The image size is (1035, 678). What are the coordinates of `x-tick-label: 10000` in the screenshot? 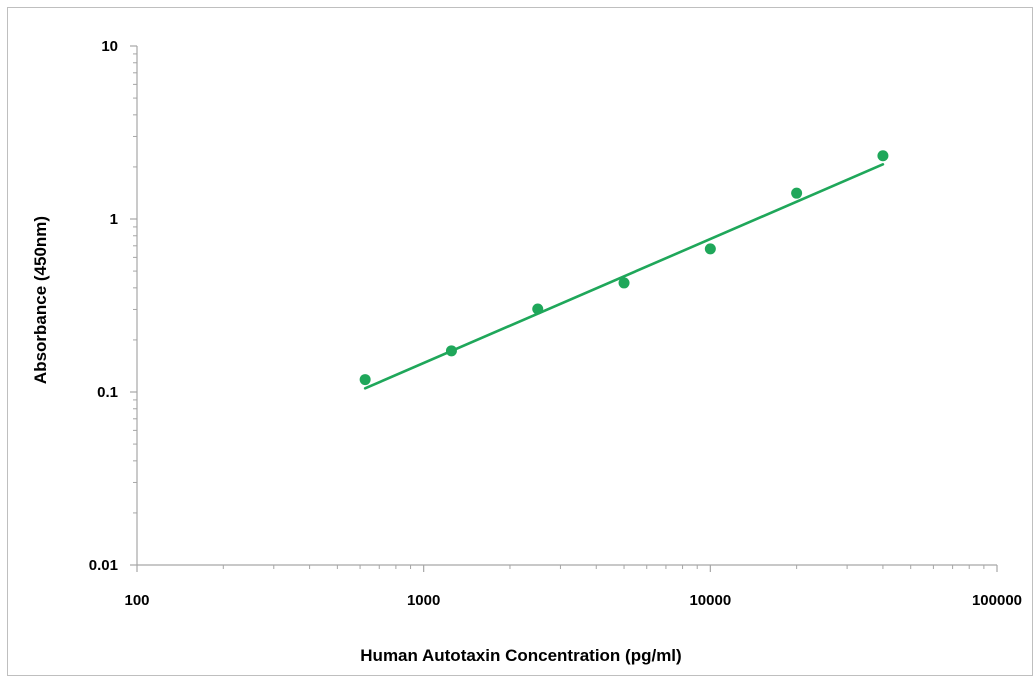 It's located at (710, 600).